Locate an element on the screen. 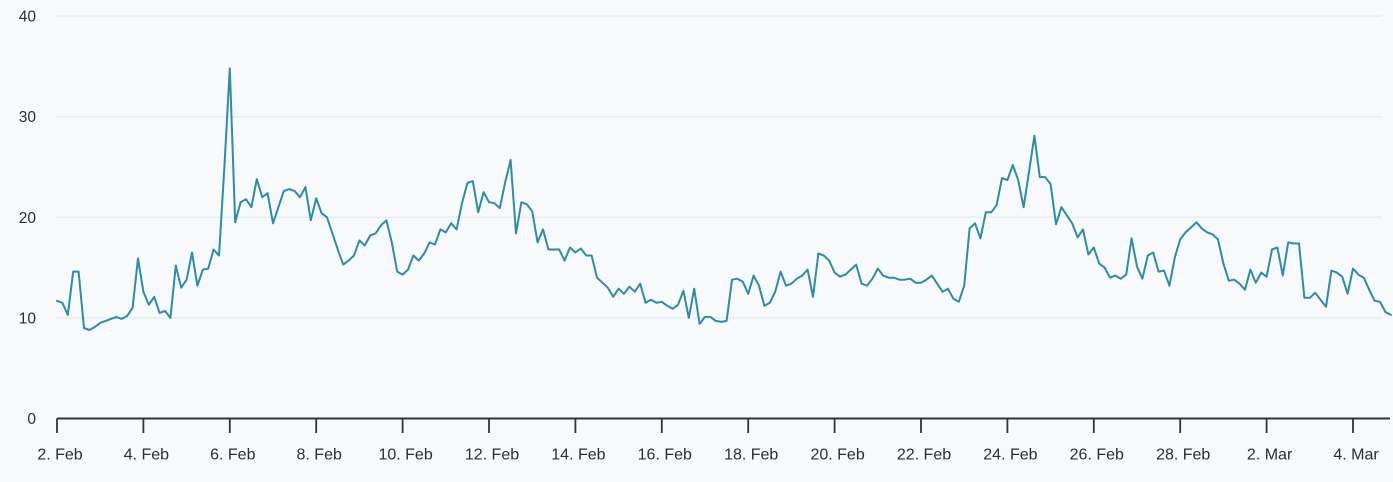 This screenshot has width=1393, height=482. x-axis-label: 12. Feb is located at coordinates (492, 455).